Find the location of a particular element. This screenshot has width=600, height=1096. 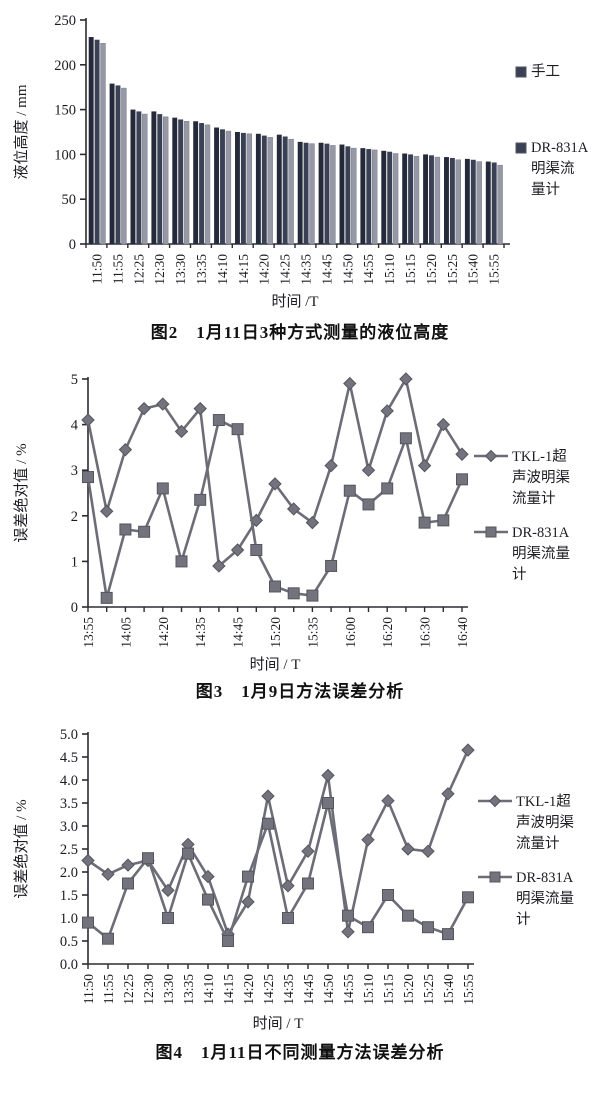

legend-label: 流量计 is located at coordinates (538, 843).